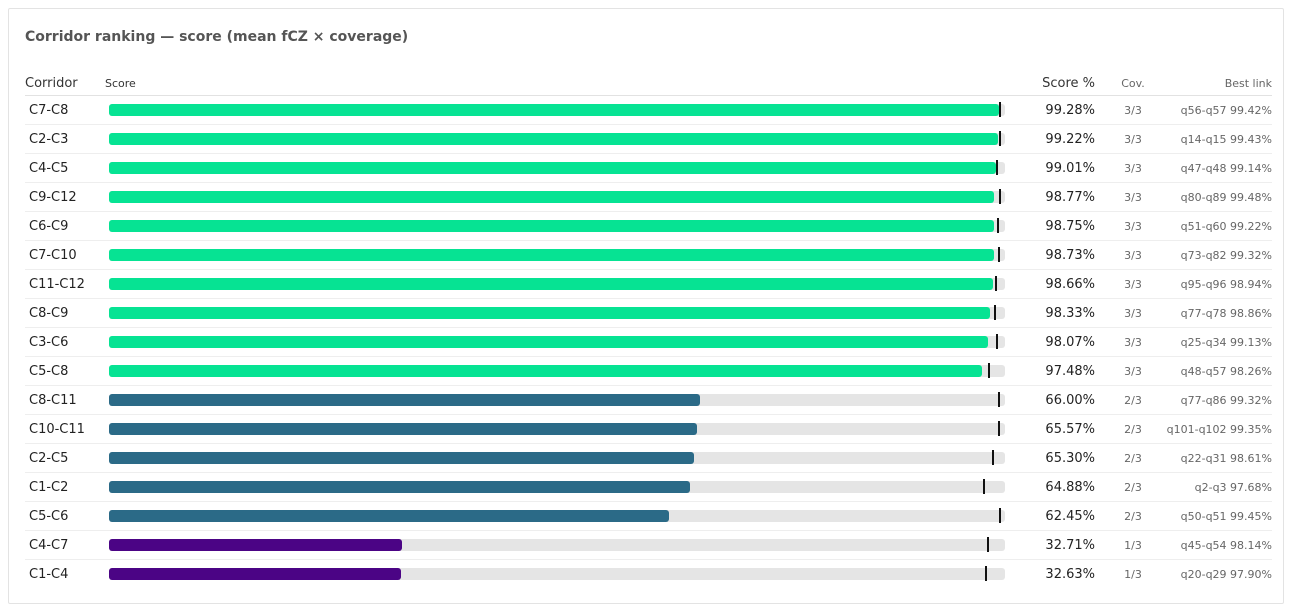  Describe the element at coordinates (1059, 516) in the screenshot. I see `score-pct-label: 62.45%` at that location.